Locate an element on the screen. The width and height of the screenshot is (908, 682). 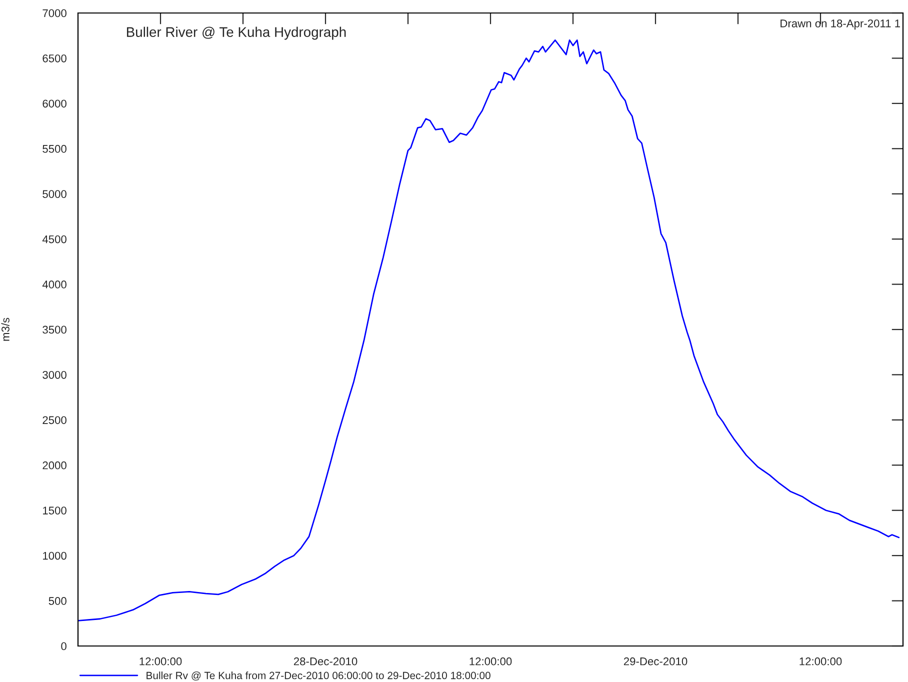
y-tick-label: 1000 is located at coordinates (54, 556).